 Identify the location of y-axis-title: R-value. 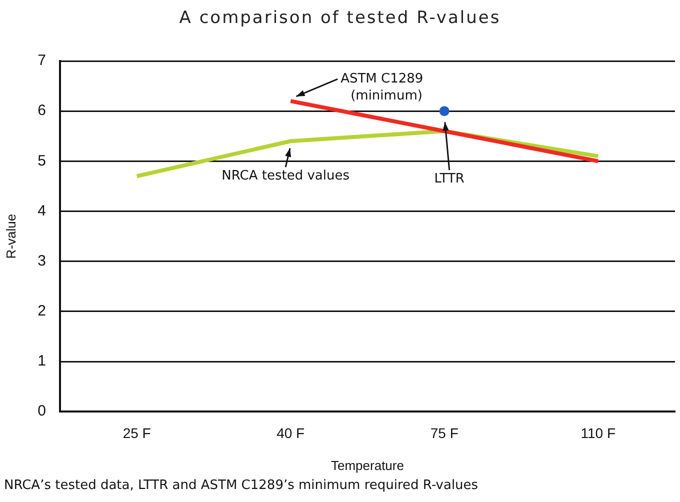
(10, 236).